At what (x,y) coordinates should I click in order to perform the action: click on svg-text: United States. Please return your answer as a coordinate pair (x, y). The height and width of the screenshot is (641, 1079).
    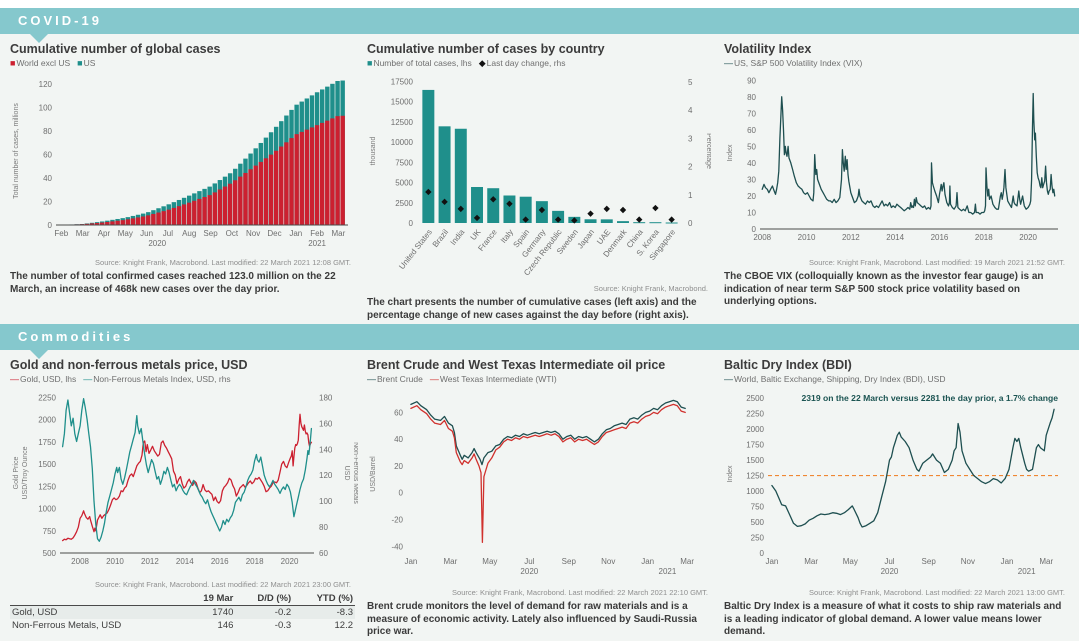
    Looking at the image, I should click on (415, 249).